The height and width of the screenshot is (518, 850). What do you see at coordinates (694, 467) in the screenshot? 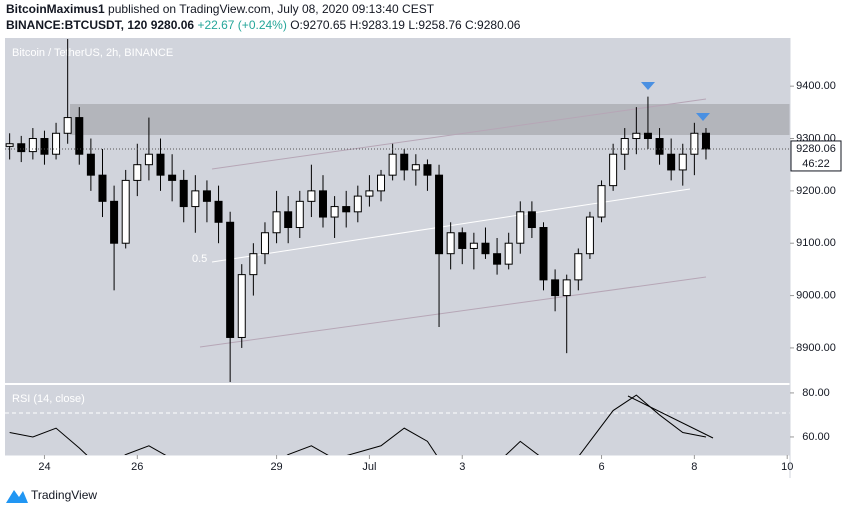
I see `x-tick-label: 8` at bounding box center [694, 467].